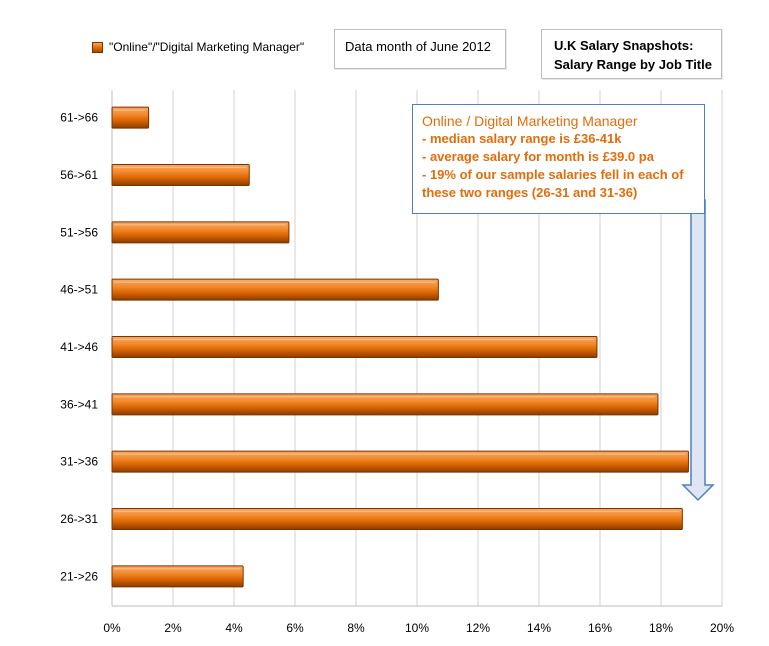  I want to click on data-month-box: Data month of June 2012, so click(420, 49).